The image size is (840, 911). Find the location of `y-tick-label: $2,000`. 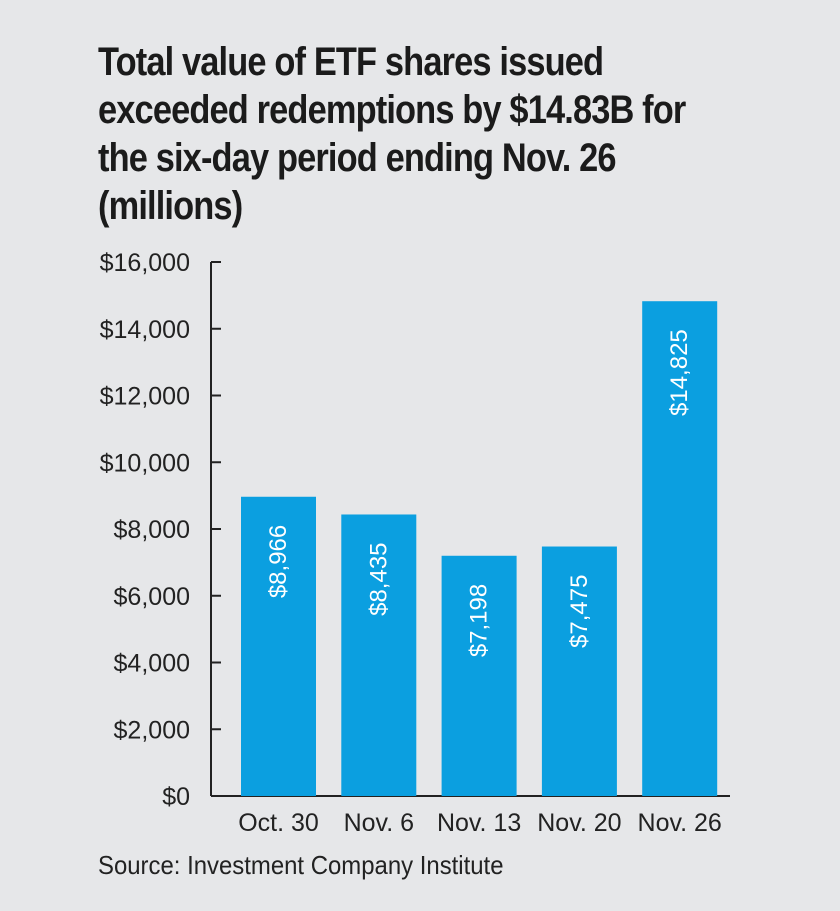

y-tick-label: $2,000 is located at coordinates (152, 730).